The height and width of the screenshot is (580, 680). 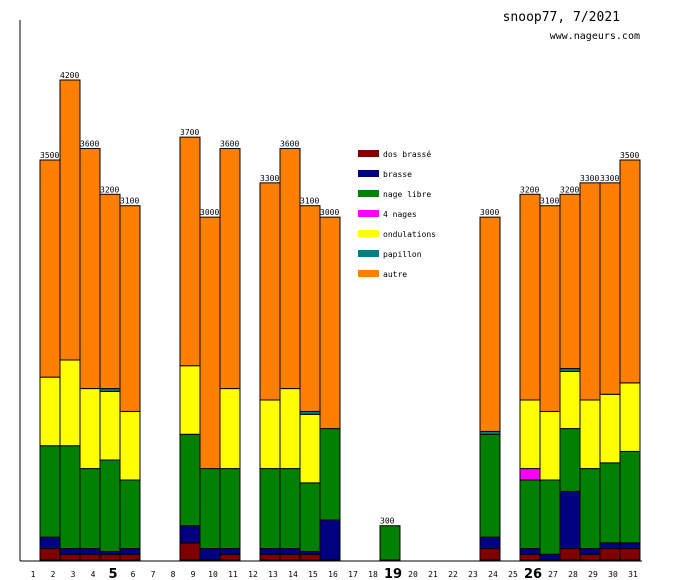 What do you see at coordinates (368, 233) in the screenshot?
I see `legend-swatch-ondulations` at bounding box center [368, 233].